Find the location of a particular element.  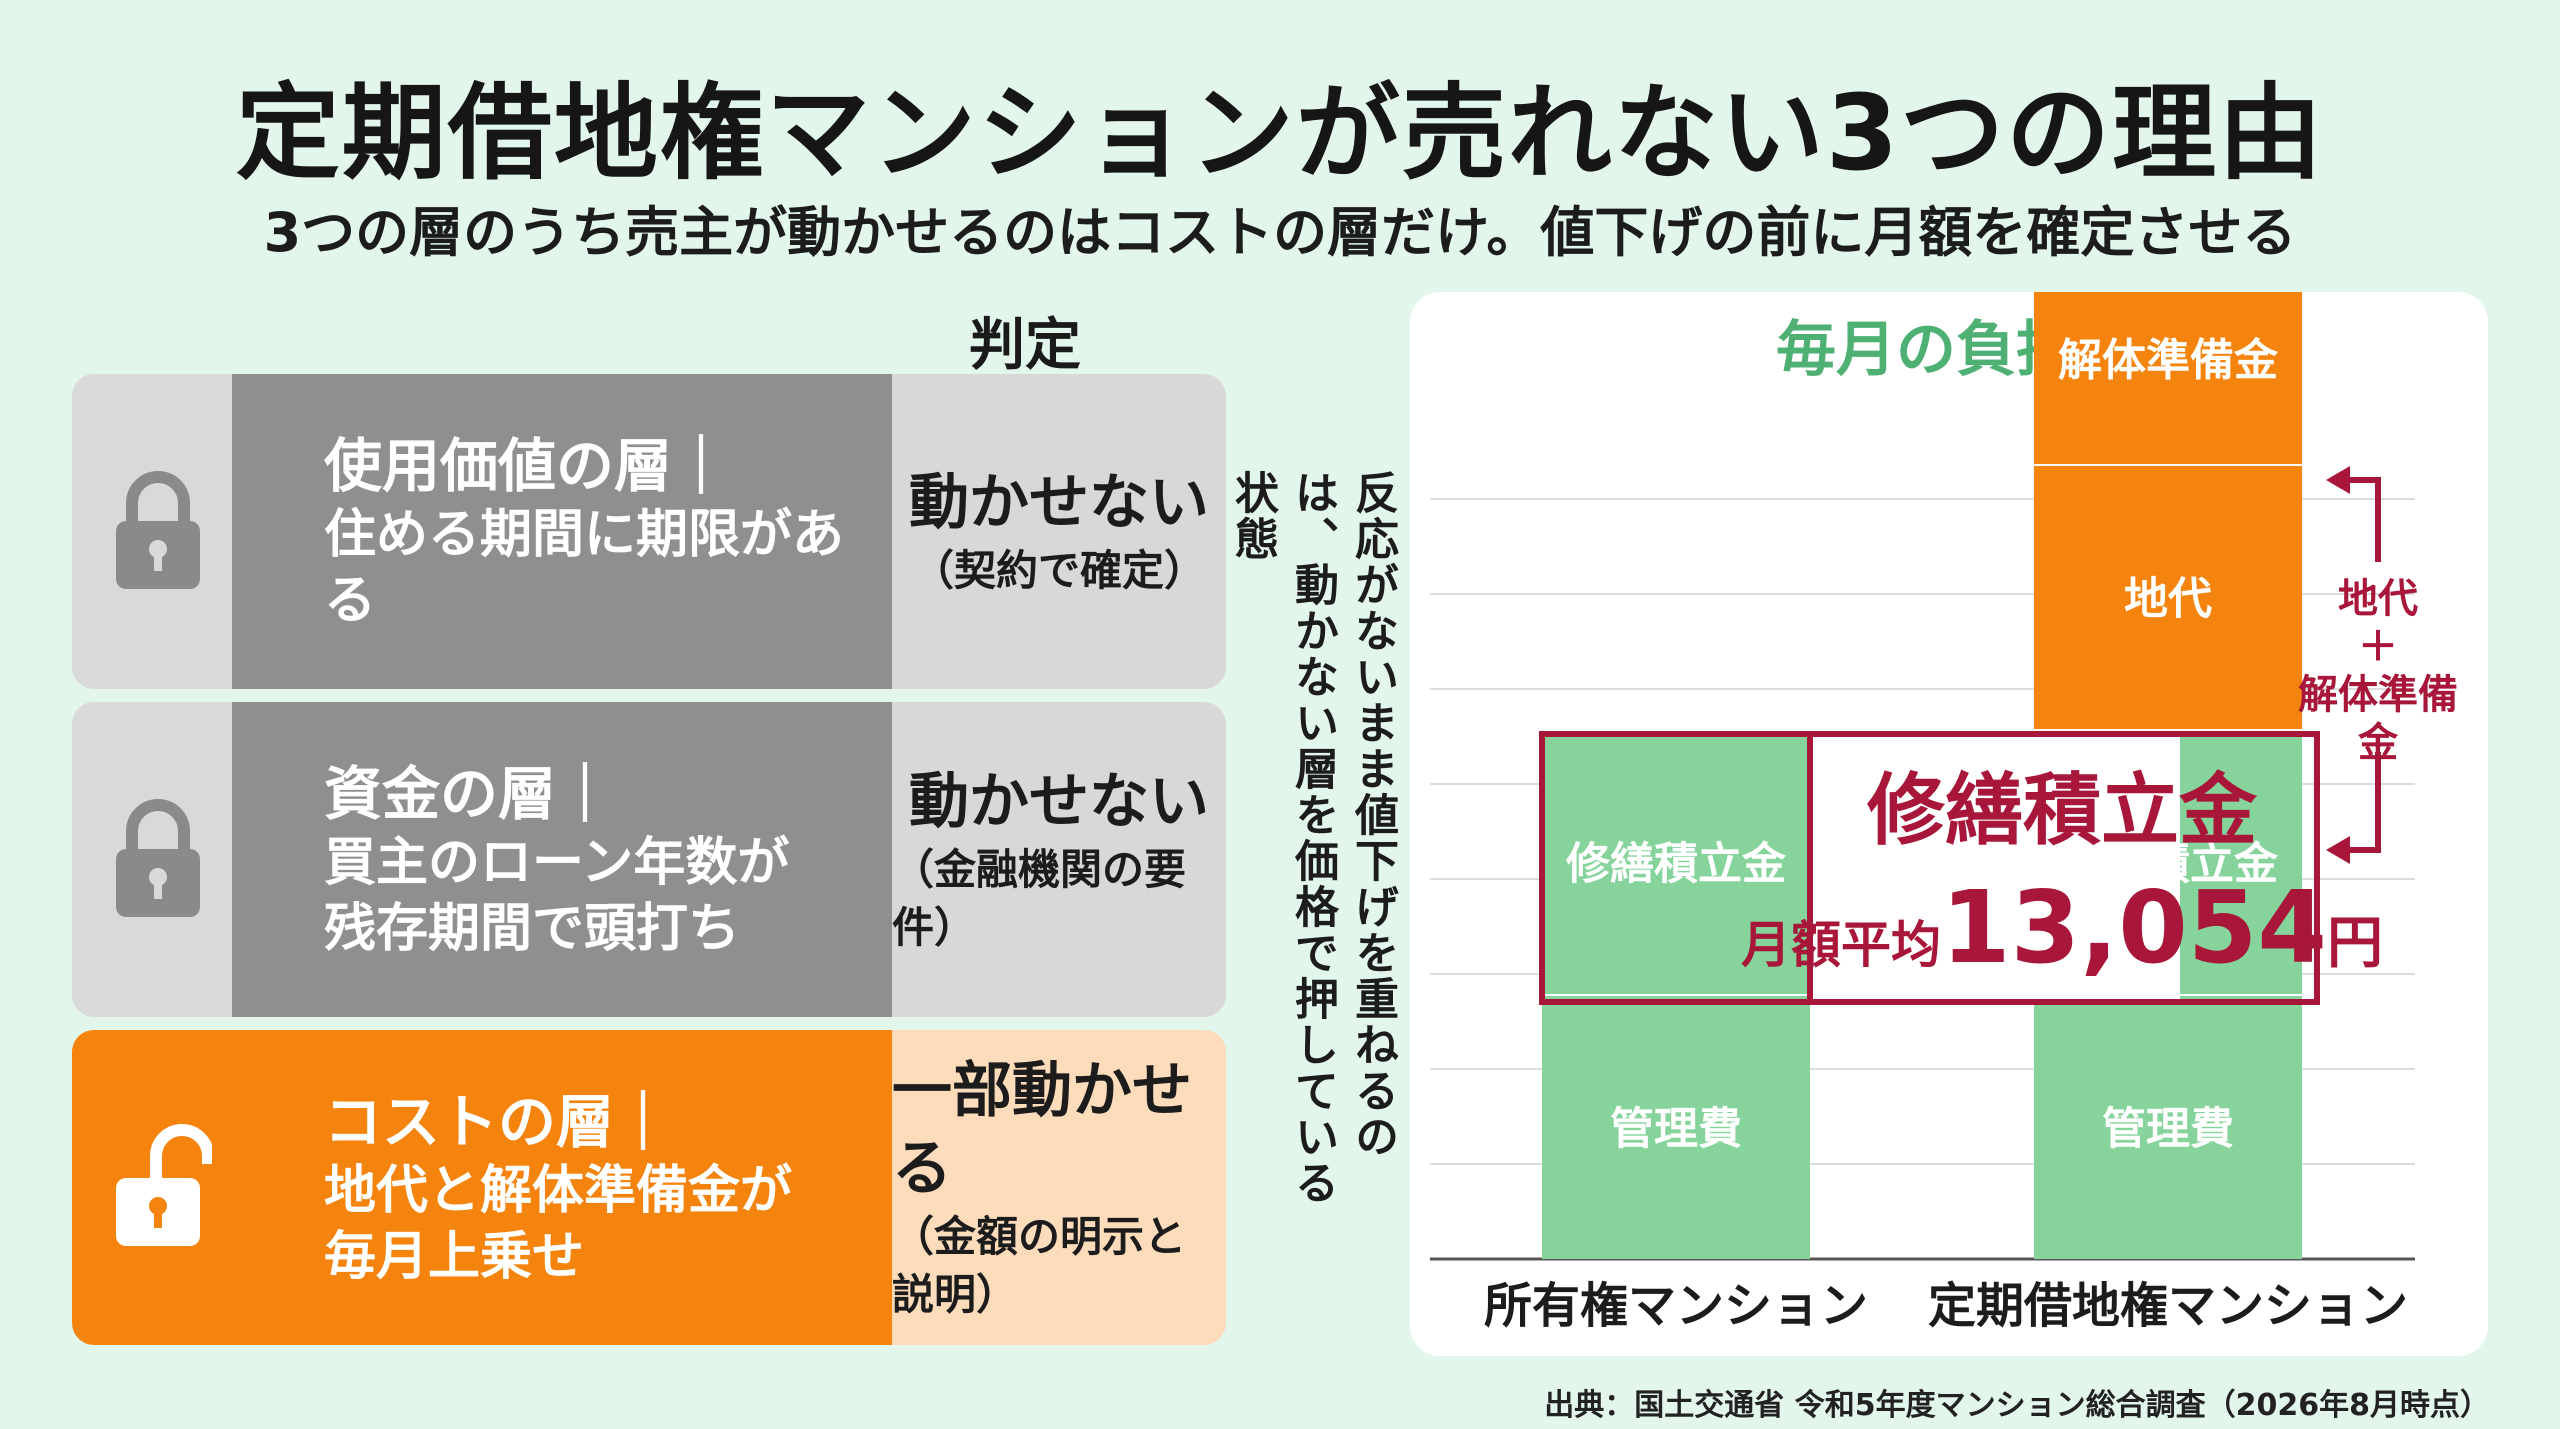

layer-row-cost: コストの層｜ 地代と解体準備金が 毎月上乗せ 一部動かせる （金額の明示と説明） is located at coordinates (649, 1187).